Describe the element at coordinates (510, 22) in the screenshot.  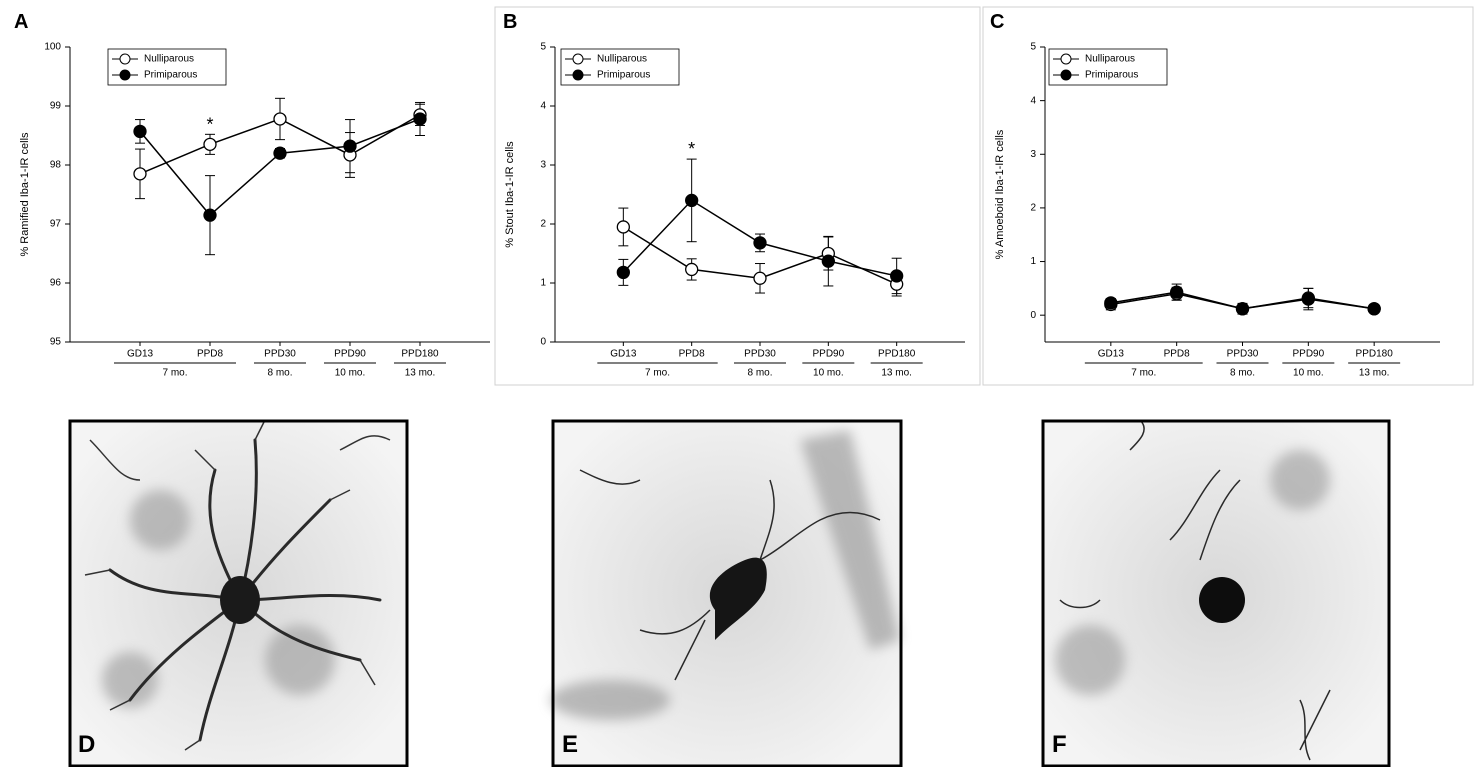
I see `panel-label: B` at that location.